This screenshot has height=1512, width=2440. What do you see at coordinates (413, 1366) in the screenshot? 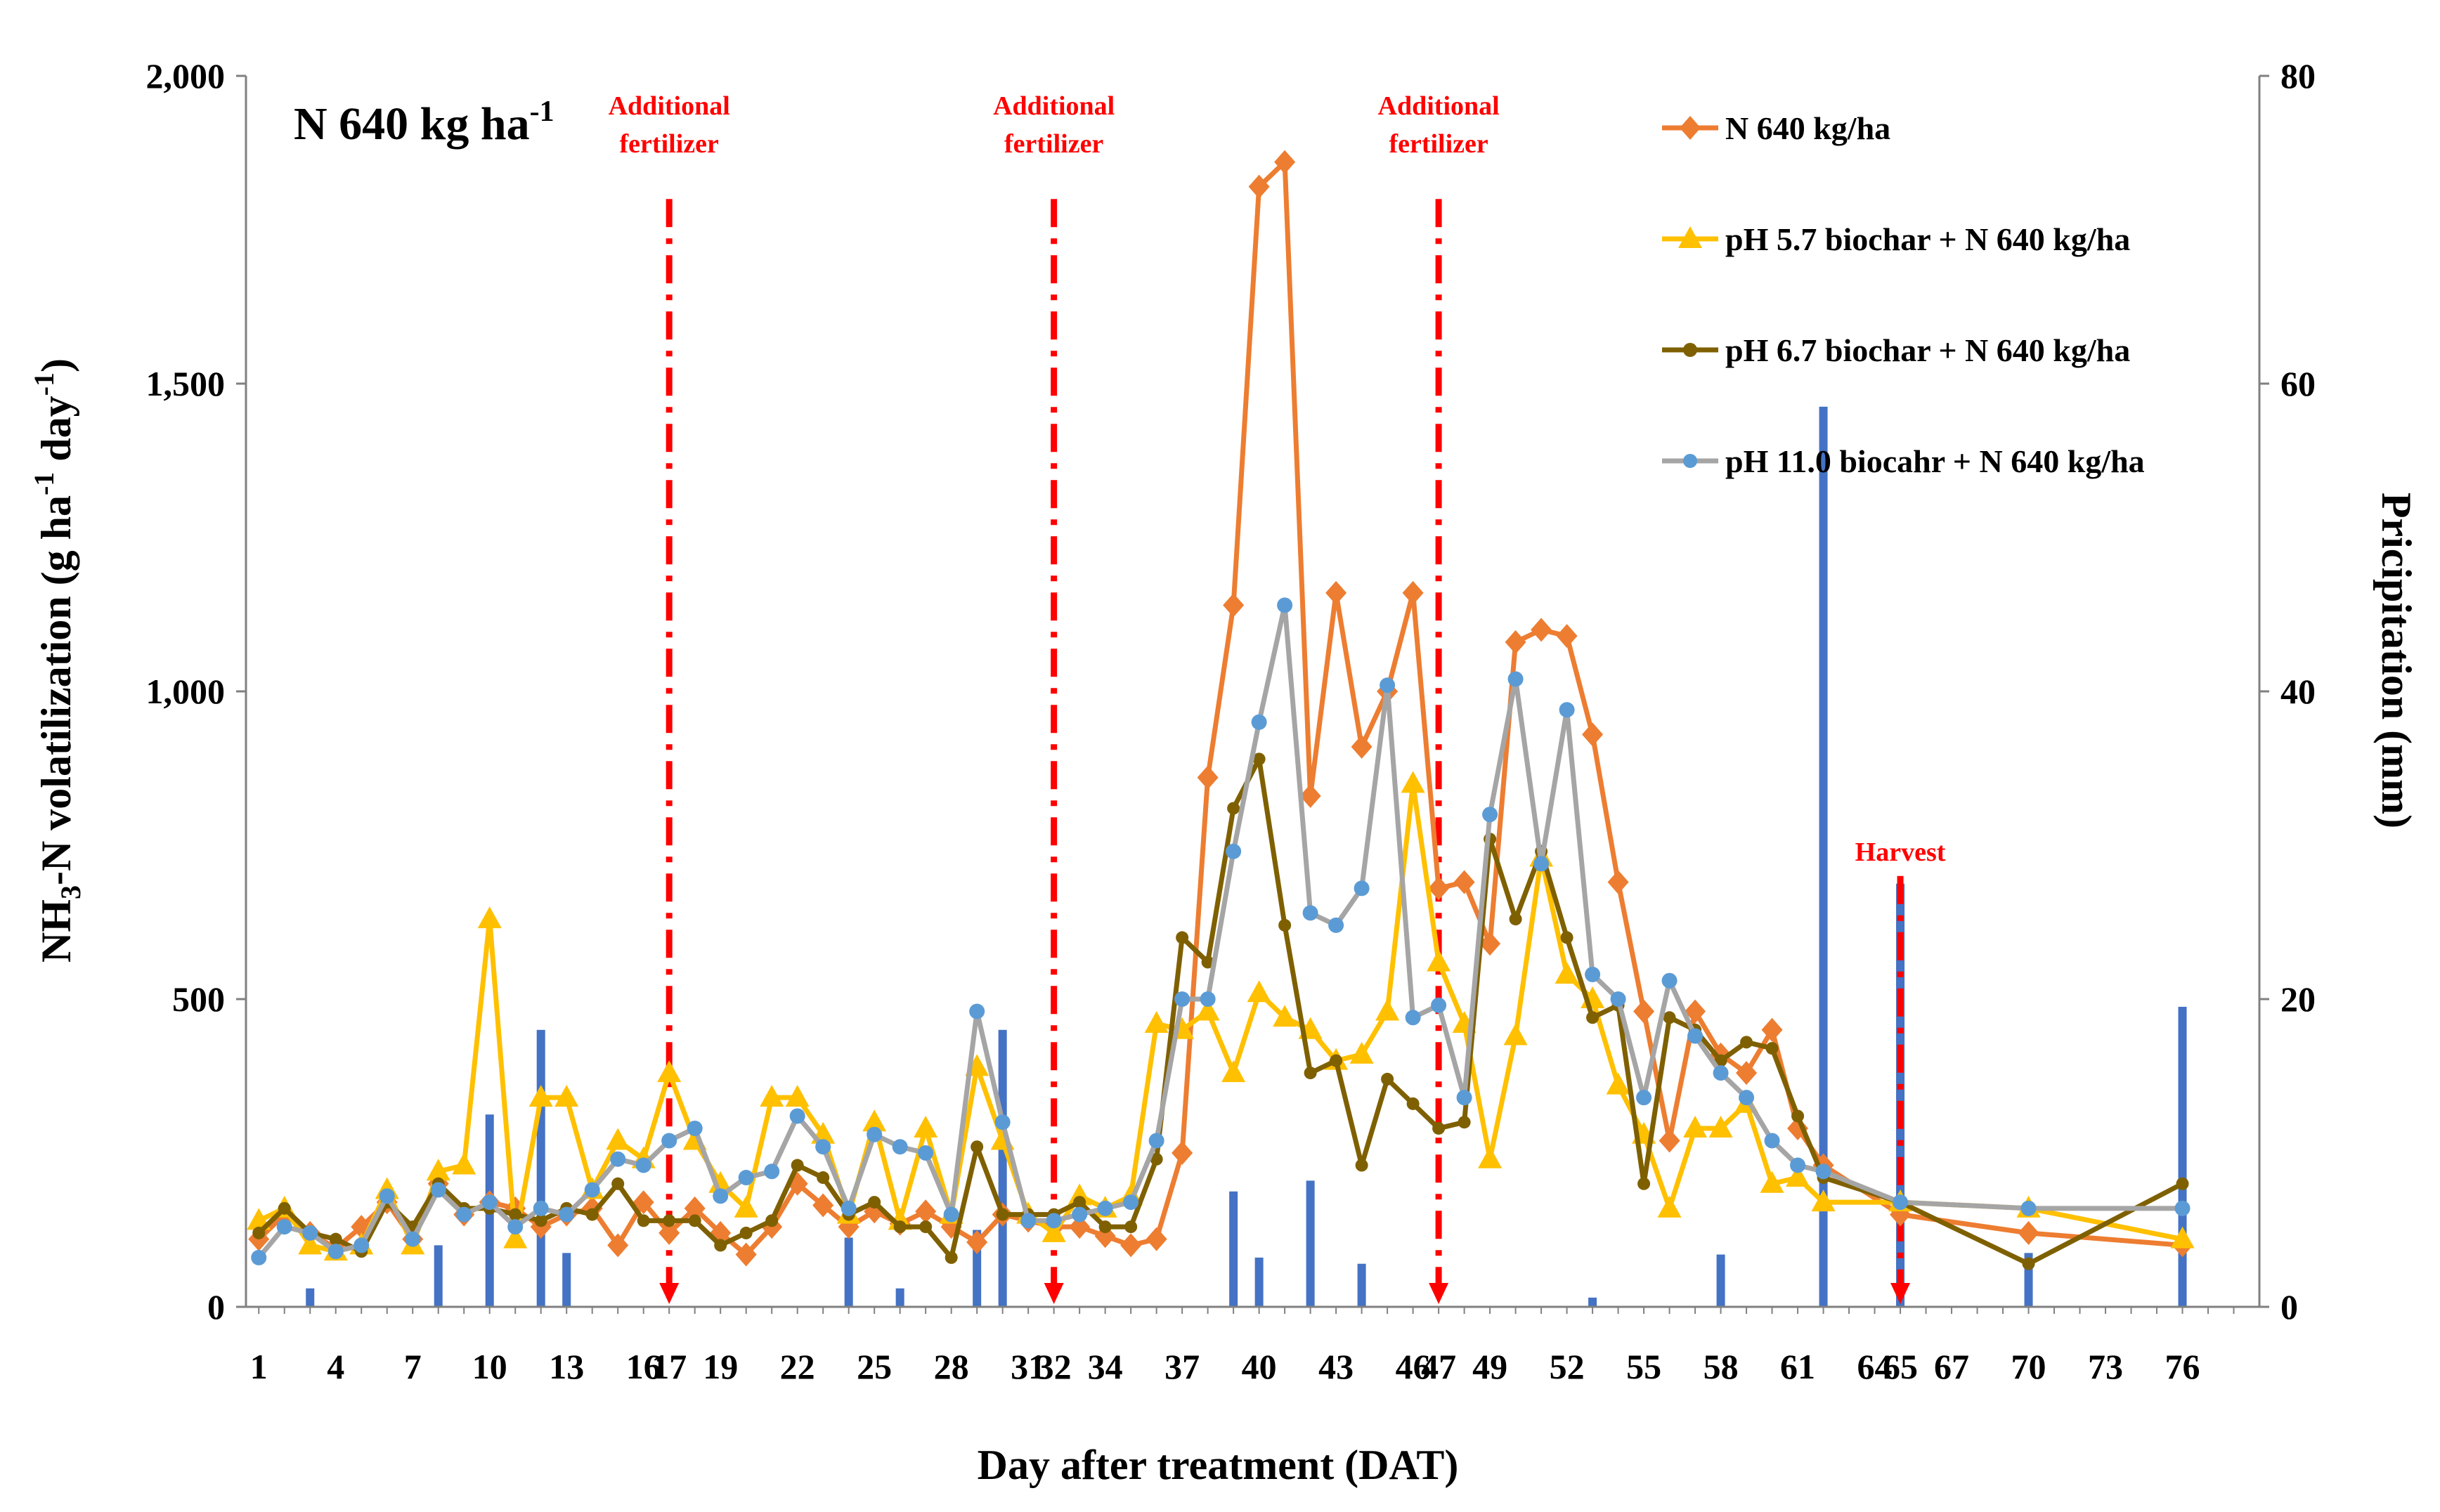
I see `x-tick-label: 7` at bounding box center [413, 1366].